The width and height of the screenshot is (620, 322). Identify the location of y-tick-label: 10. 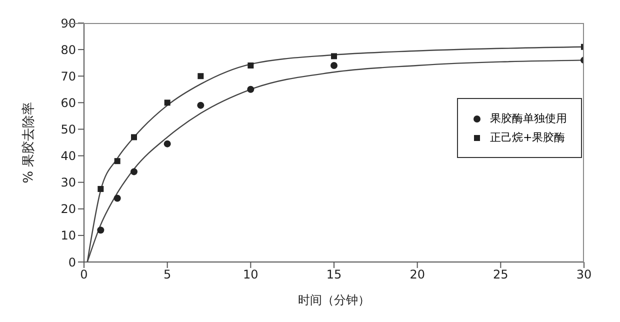
(68, 235).